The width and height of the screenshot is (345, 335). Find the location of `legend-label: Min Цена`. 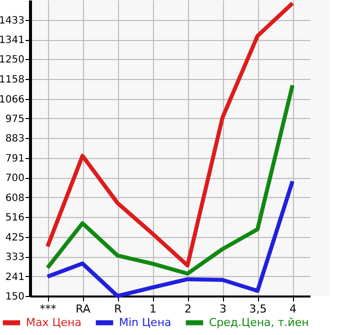

legend-label: Min Цена is located at coordinates (145, 322).